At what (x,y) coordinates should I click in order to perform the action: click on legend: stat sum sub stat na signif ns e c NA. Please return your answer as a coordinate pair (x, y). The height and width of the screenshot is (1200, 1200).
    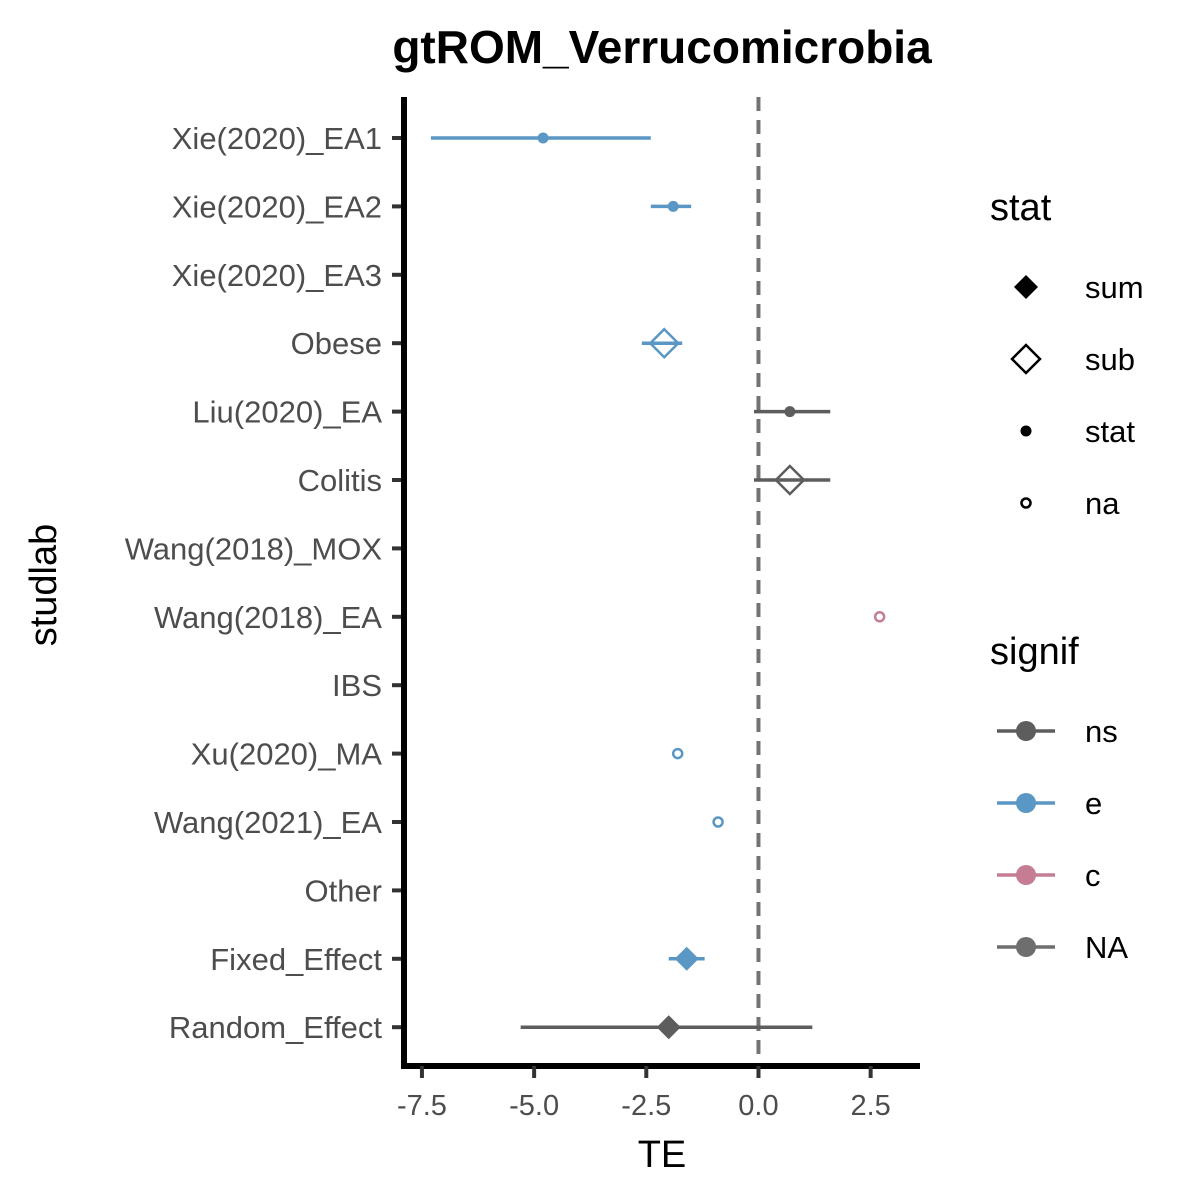
    Looking at the image, I should click on (1067, 576).